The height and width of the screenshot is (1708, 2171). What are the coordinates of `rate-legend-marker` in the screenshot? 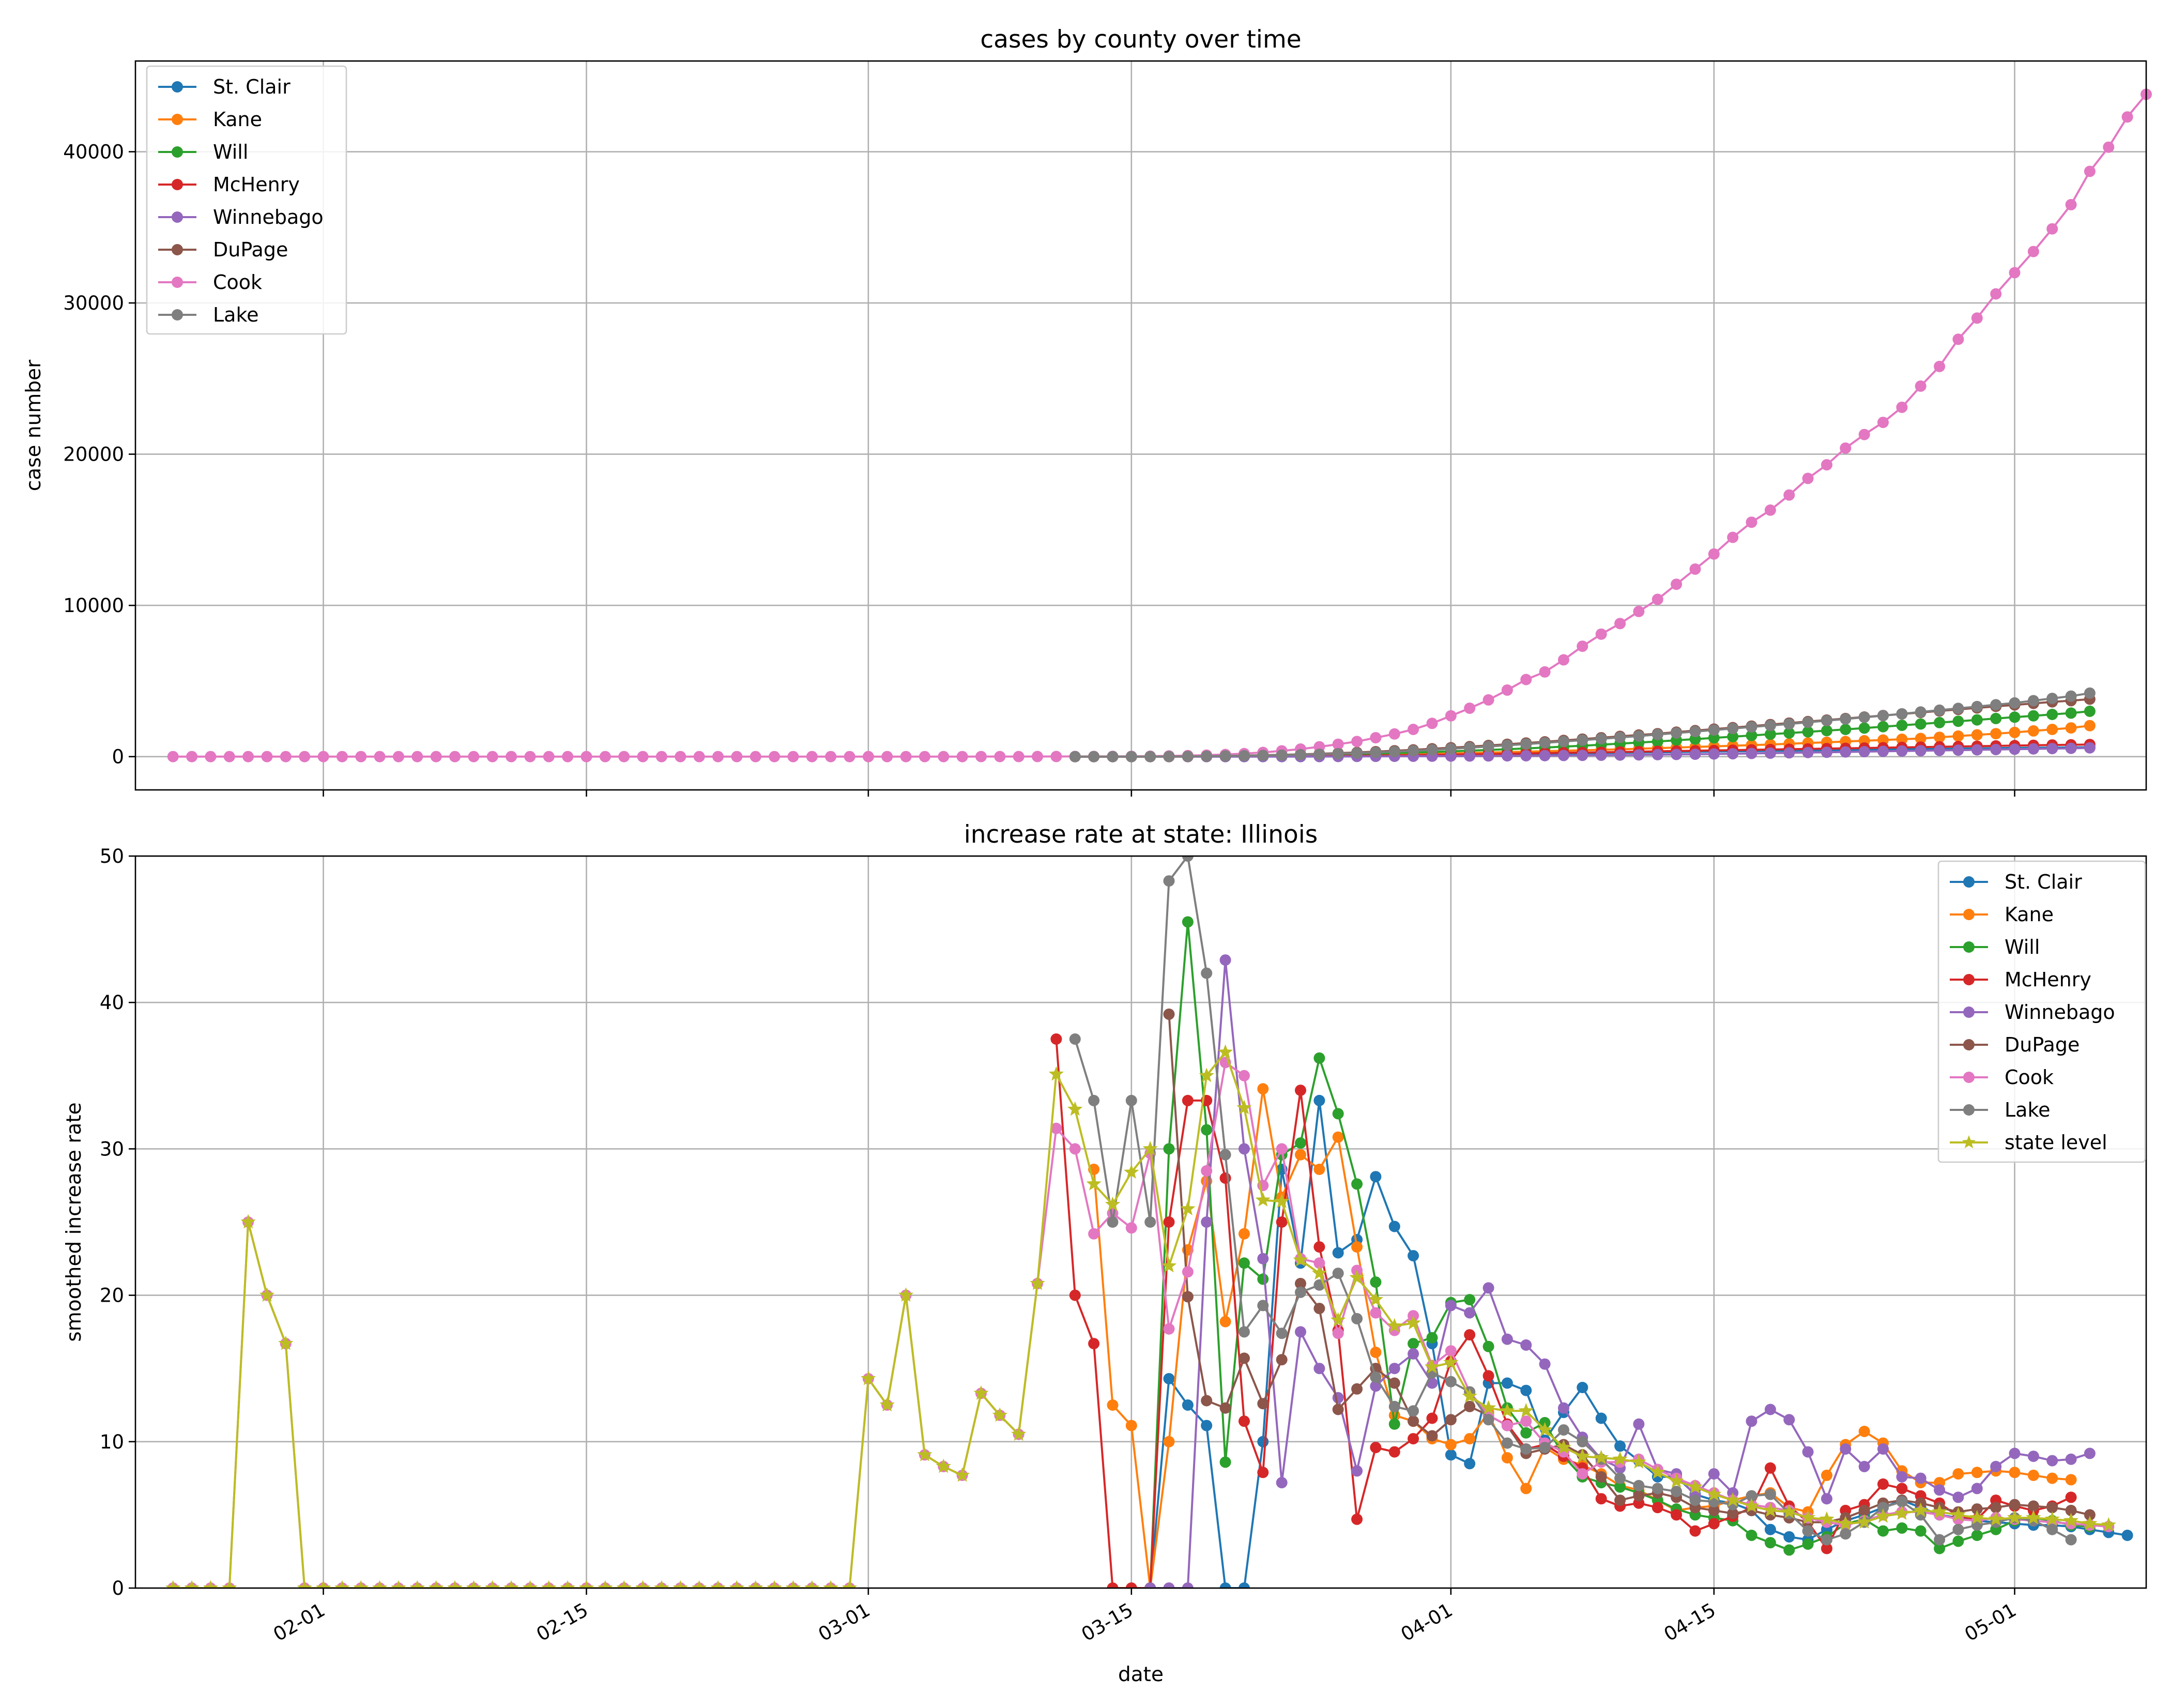 It's located at (1969, 1012).